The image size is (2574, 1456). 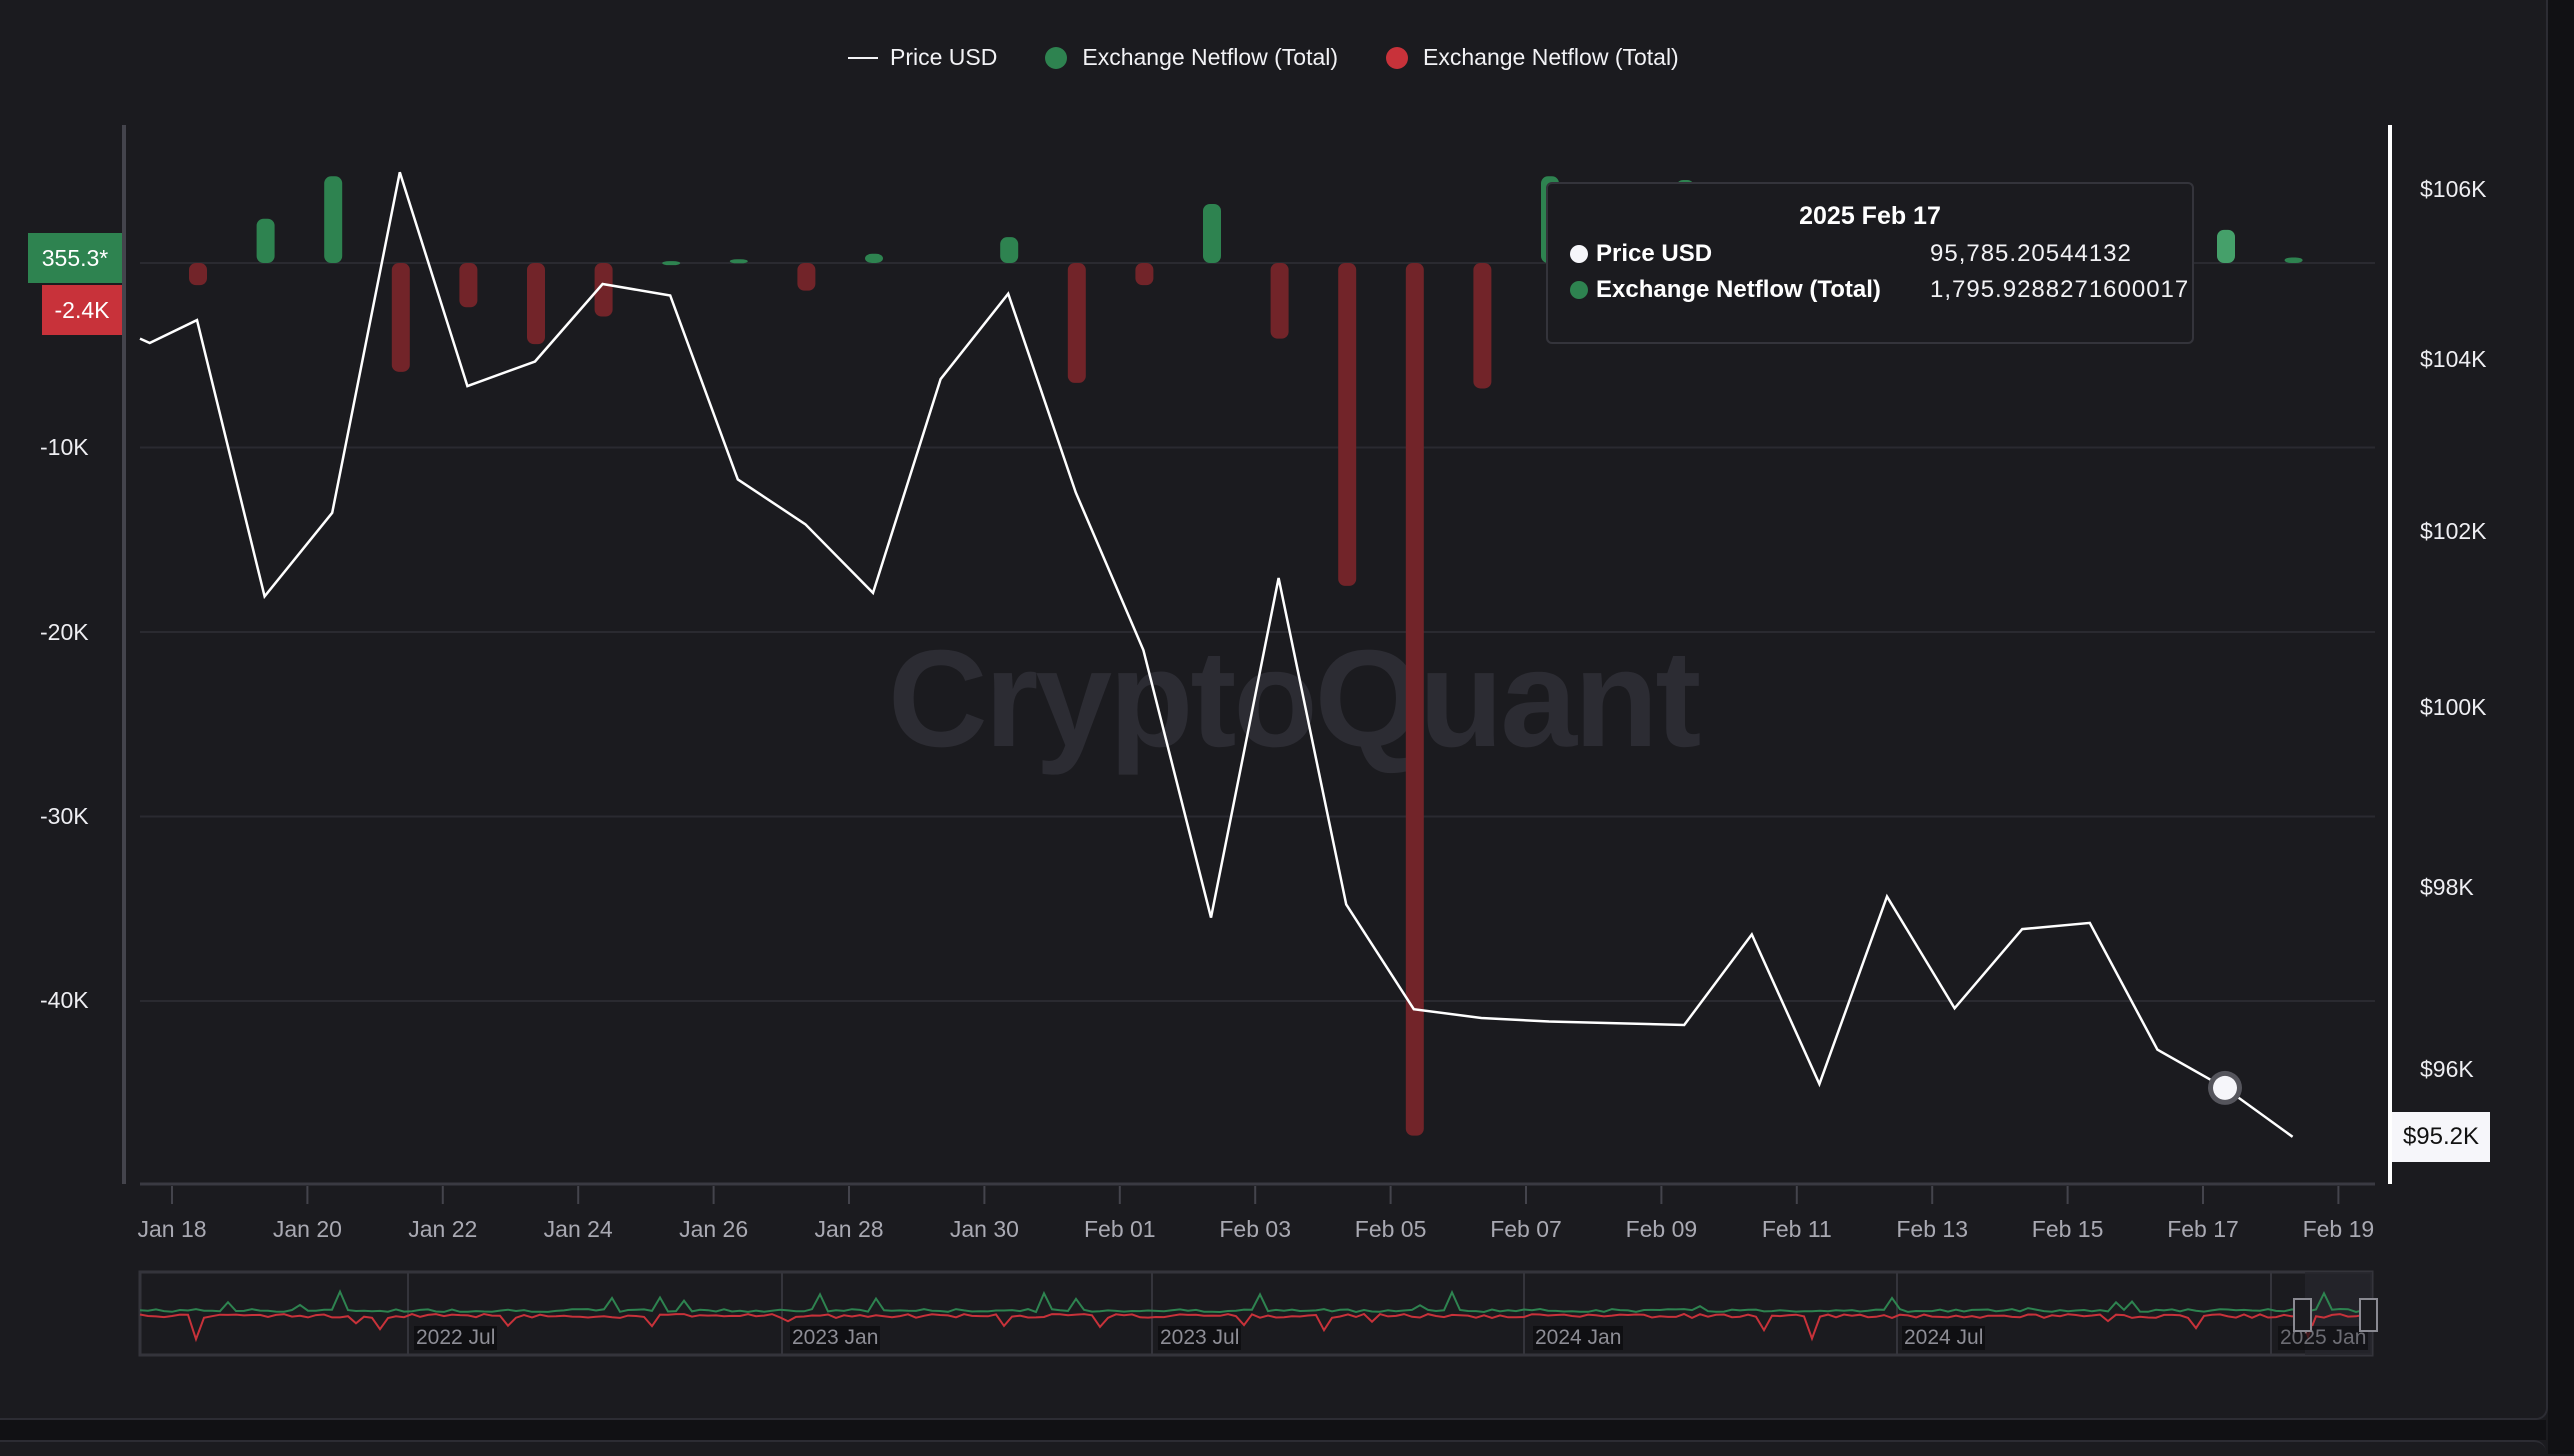 What do you see at coordinates (1661, 1229) in the screenshot?
I see `x-axis-tick: Feb 09` at bounding box center [1661, 1229].